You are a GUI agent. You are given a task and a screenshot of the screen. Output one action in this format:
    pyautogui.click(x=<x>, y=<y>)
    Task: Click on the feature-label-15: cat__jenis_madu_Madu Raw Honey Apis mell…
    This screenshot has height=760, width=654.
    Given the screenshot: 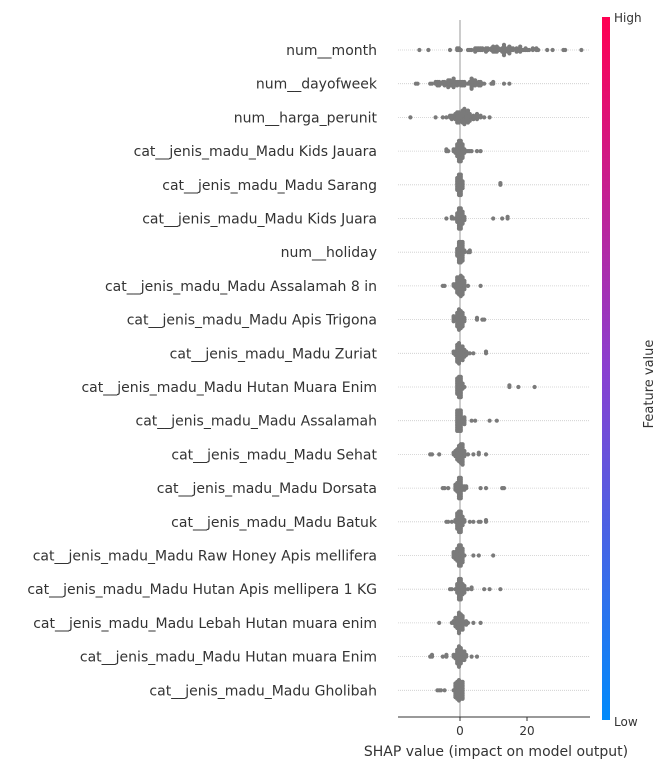 What is the action you would take?
    pyautogui.click(x=205, y=557)
    